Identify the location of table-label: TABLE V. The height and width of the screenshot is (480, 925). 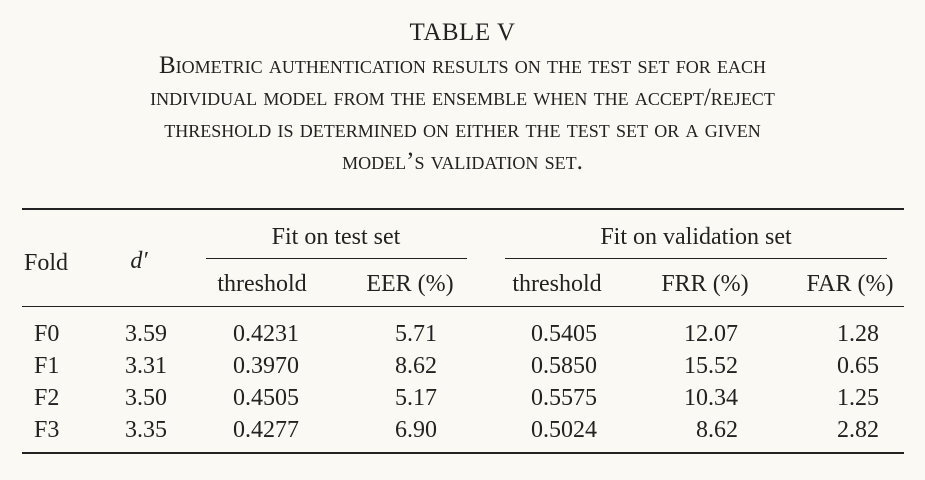
(462, 32).